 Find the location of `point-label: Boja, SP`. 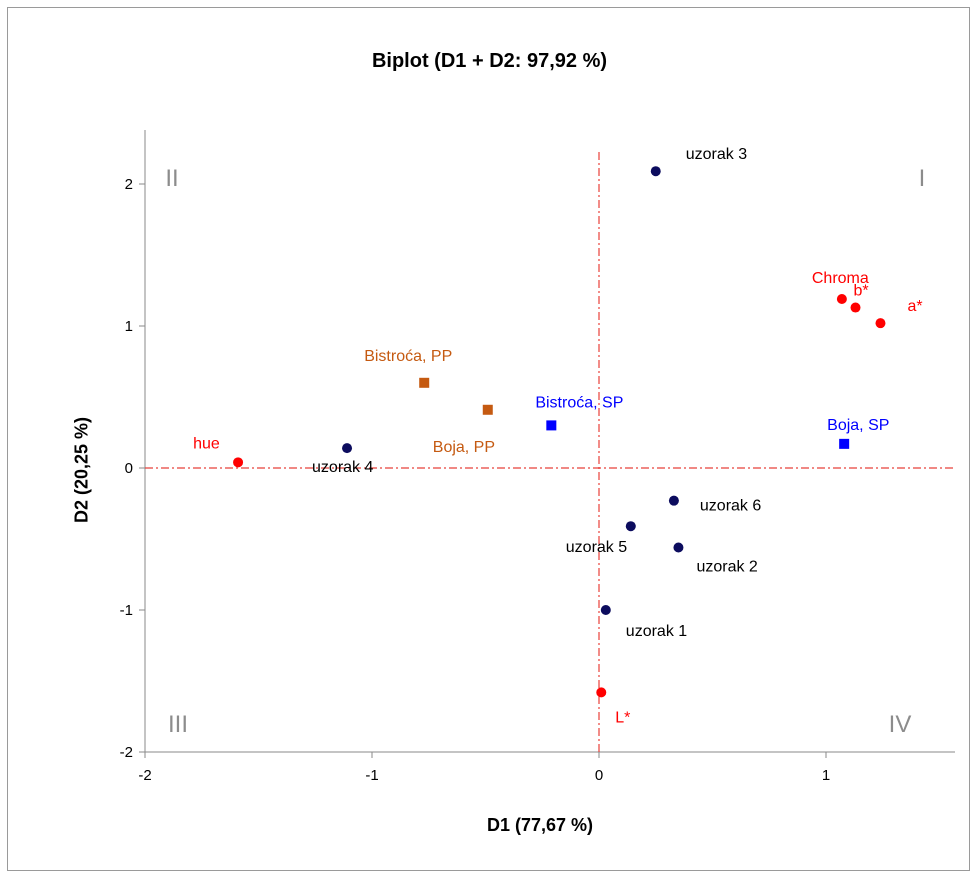

point-label: Boja, SP is located at coordinates (858, 425).